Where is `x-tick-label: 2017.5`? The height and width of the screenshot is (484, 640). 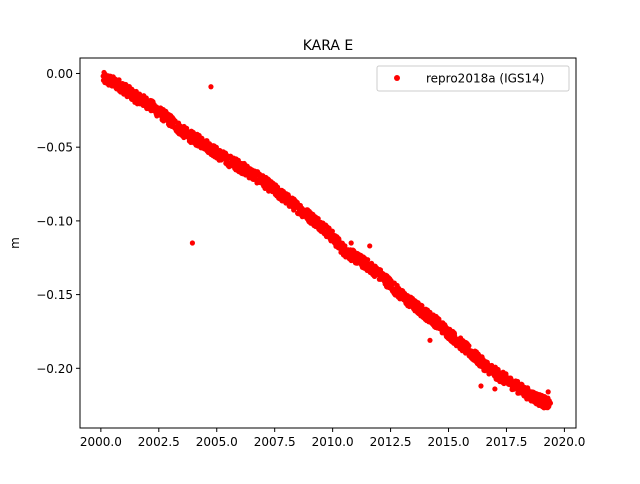 x-tick-label: 2017.5 is located at coordinates (506, 442).